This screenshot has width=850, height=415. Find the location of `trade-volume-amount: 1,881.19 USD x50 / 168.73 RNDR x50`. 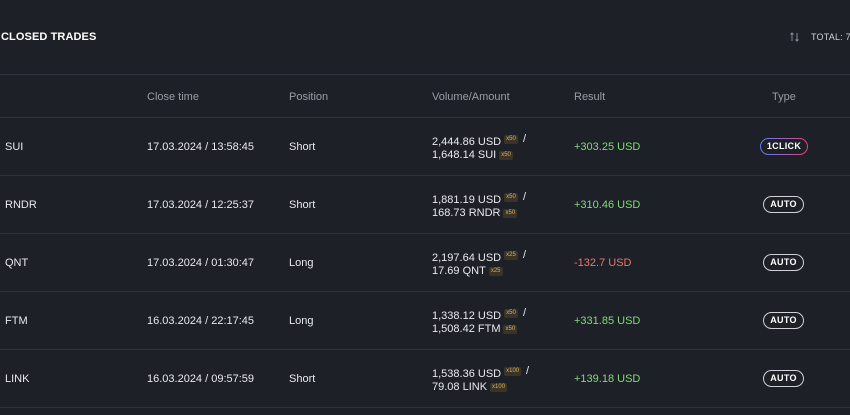

trade-volume-amount: 1,881.19 USD x50 / 168.73 RNDR x50 is located at coordinates (479, 205).